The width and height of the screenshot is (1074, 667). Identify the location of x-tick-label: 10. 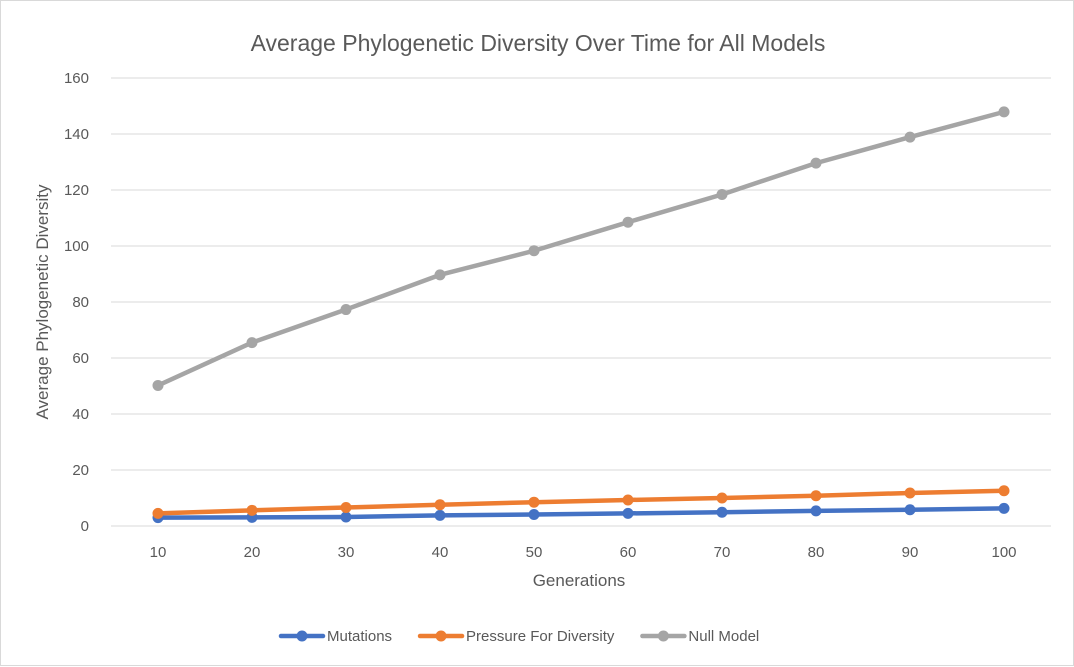
(158, 552).